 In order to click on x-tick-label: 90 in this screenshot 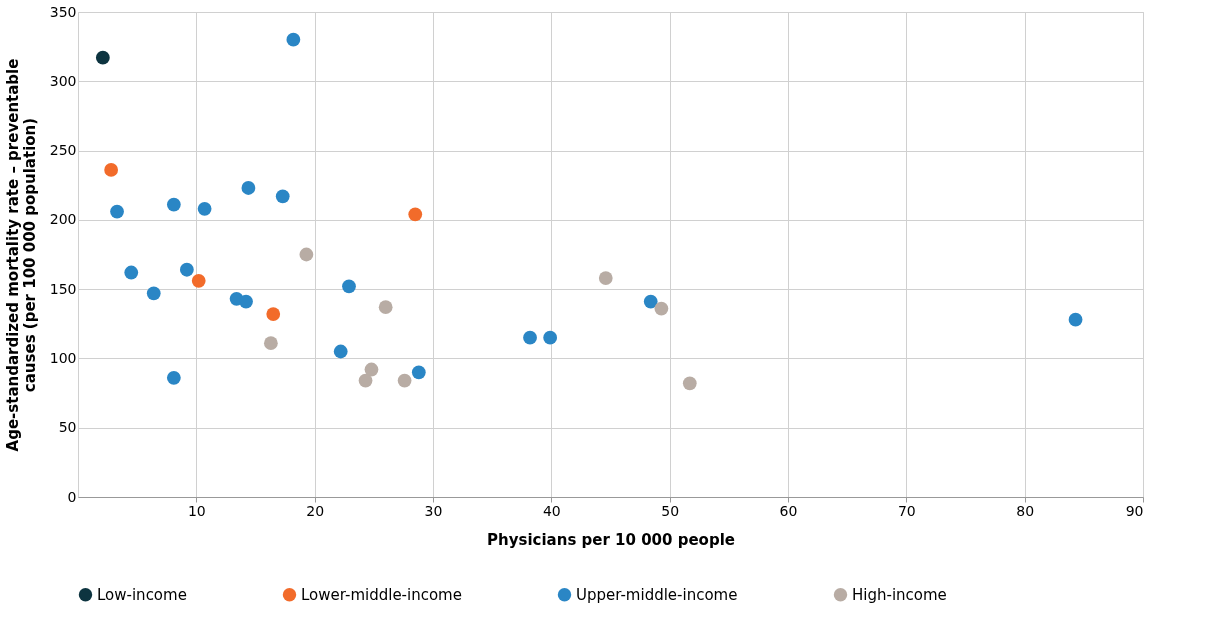, I will do `click(1134, 510)`.